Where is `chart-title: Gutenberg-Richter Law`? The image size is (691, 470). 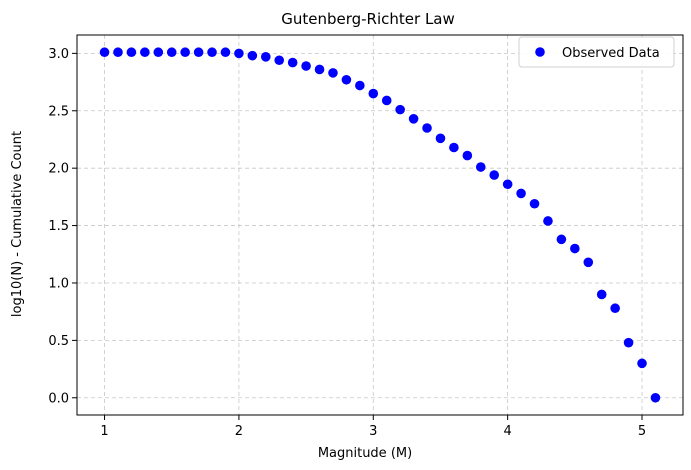 chart-title: Gutenberg-Richter Law is located at coordinates (368, 19).